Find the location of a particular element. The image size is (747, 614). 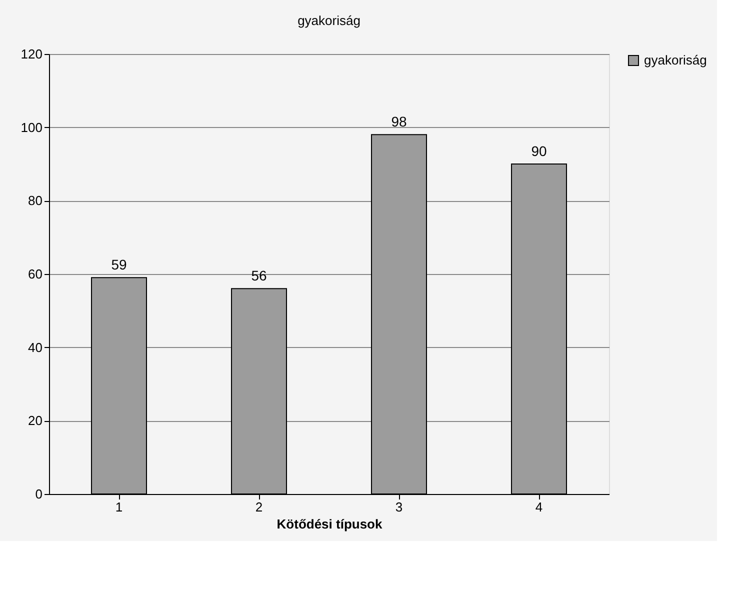

x-tick-label: 2 is located at coordinates (259, 507).